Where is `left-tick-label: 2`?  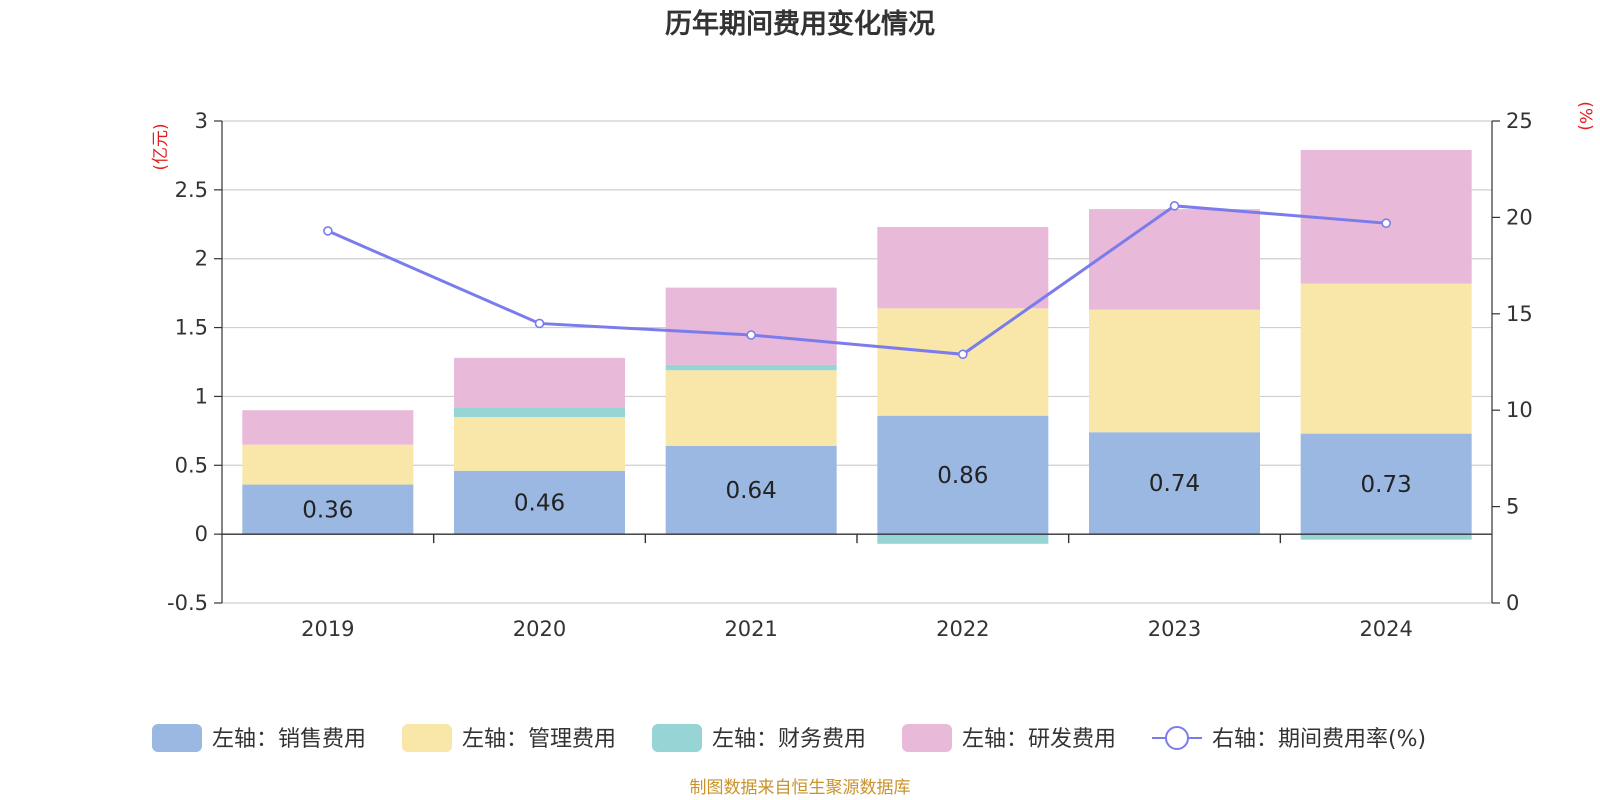
left-tick-label: 2 is located at coordinates (201, 259).